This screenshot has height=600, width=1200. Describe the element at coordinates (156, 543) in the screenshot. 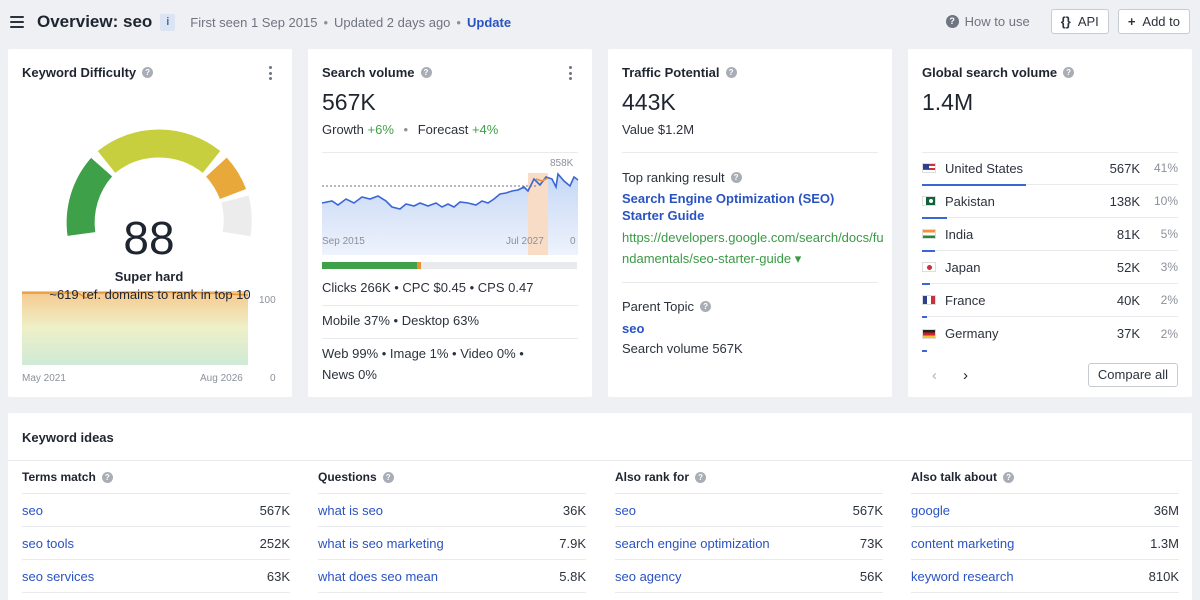

I see `keyword-row: seo tools 252K` at that location.